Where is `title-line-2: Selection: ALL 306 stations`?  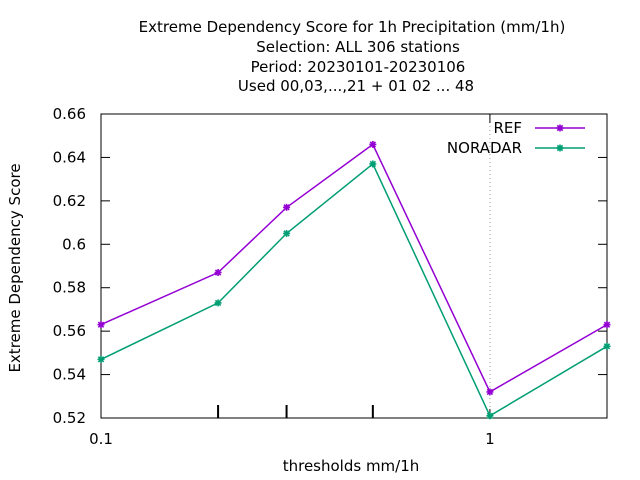
title-line-2: Selection: ALL 306 stations is located at coordinates (358, 47).